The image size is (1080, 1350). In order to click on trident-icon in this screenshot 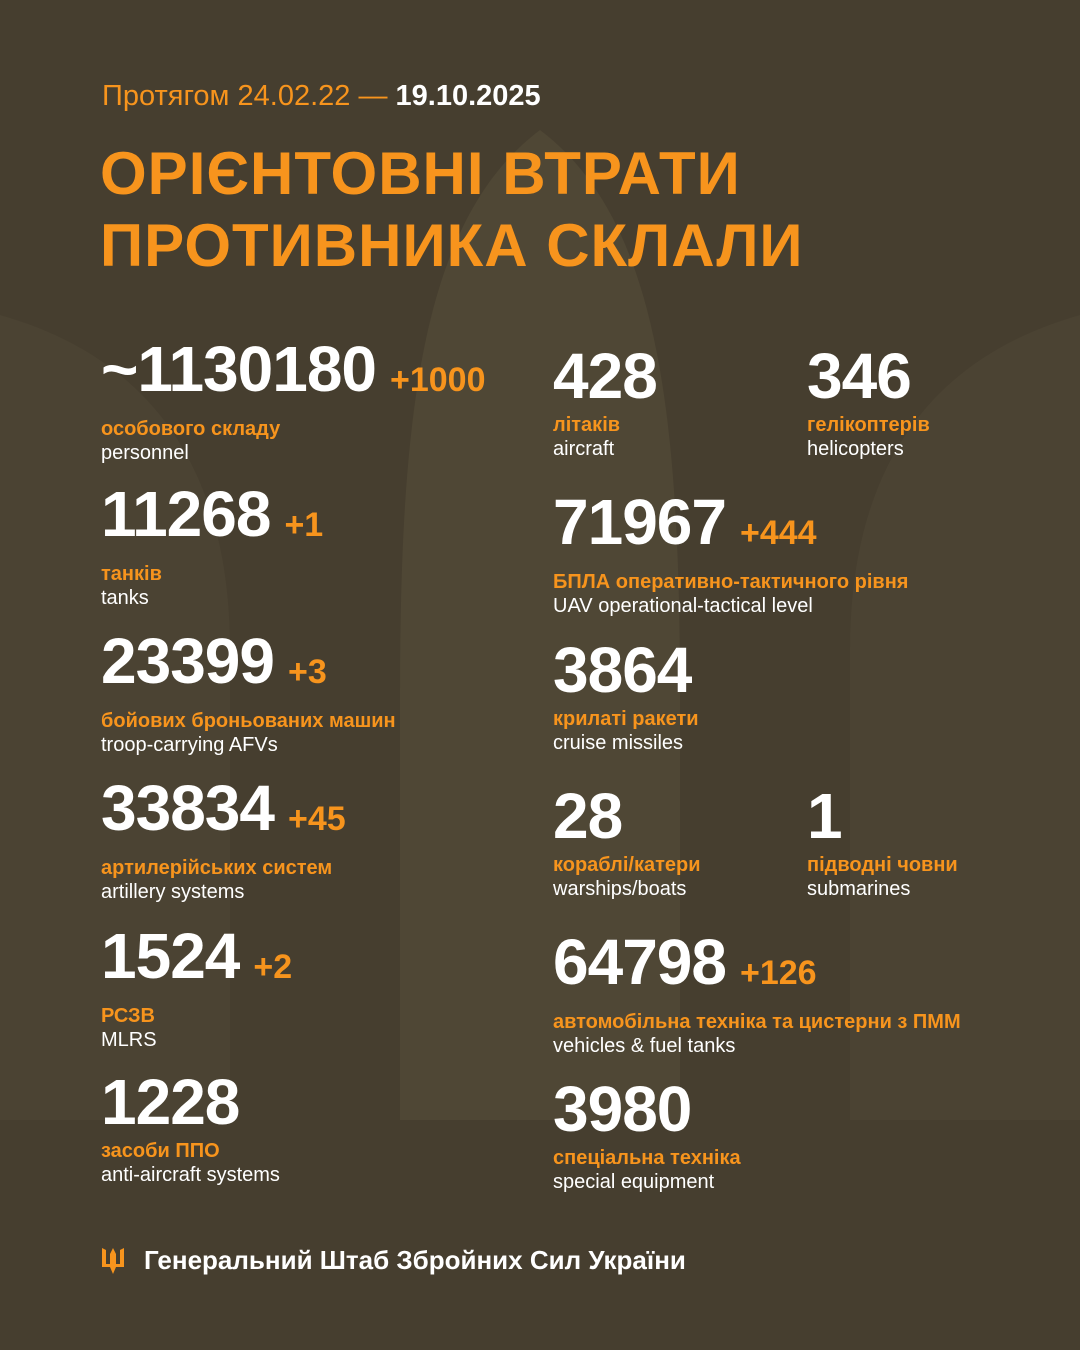, I will do `click(113, 1260)`.